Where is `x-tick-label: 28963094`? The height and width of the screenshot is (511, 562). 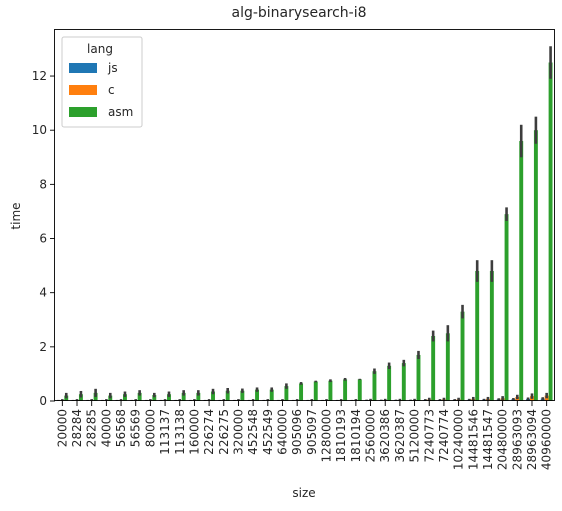
x-tick-label: 28963094 is located at coordinates (532, 439).